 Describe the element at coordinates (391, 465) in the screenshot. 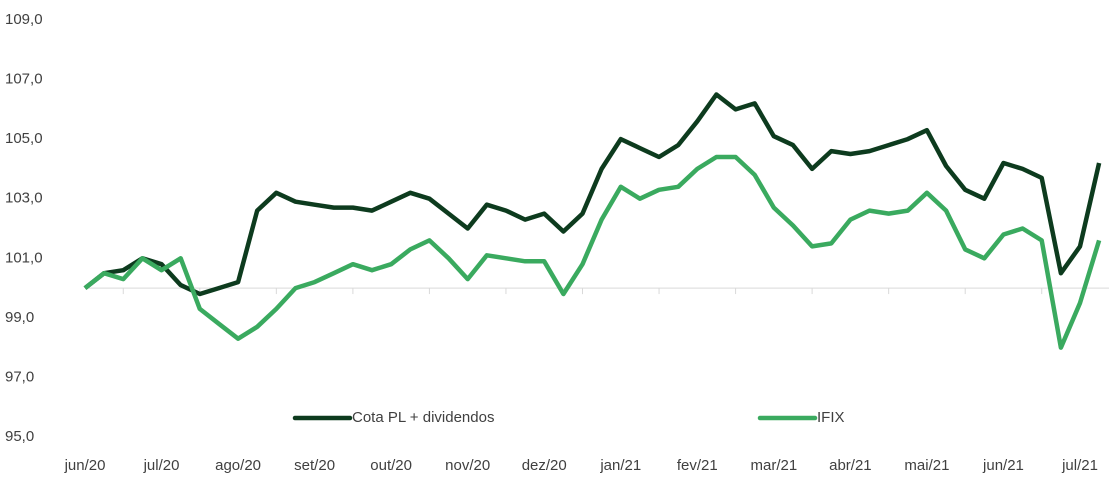

I see `x-tick-label: out/20` at that location.